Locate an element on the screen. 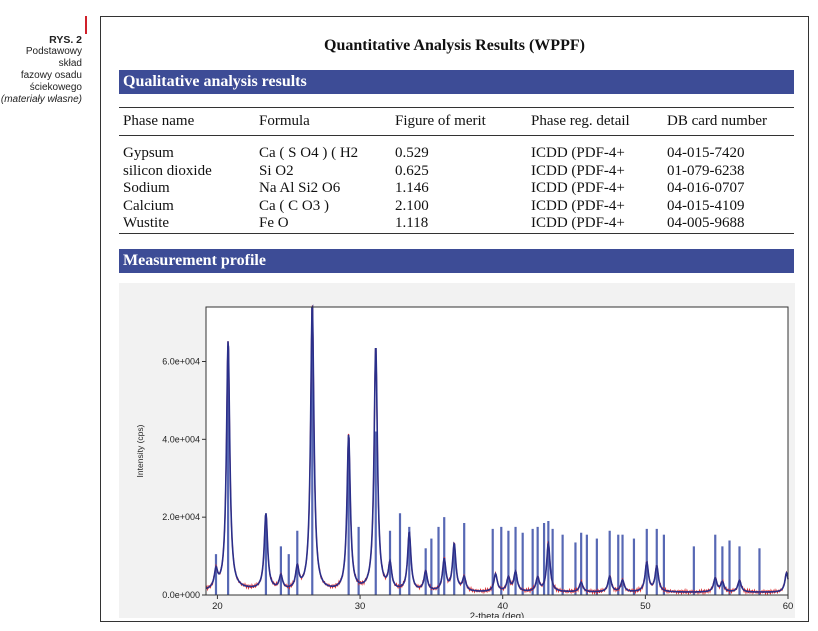 Image resolution: width=818 pixels, height=631 pixels. column-header: Phase name is located at coordinates (187, 121).